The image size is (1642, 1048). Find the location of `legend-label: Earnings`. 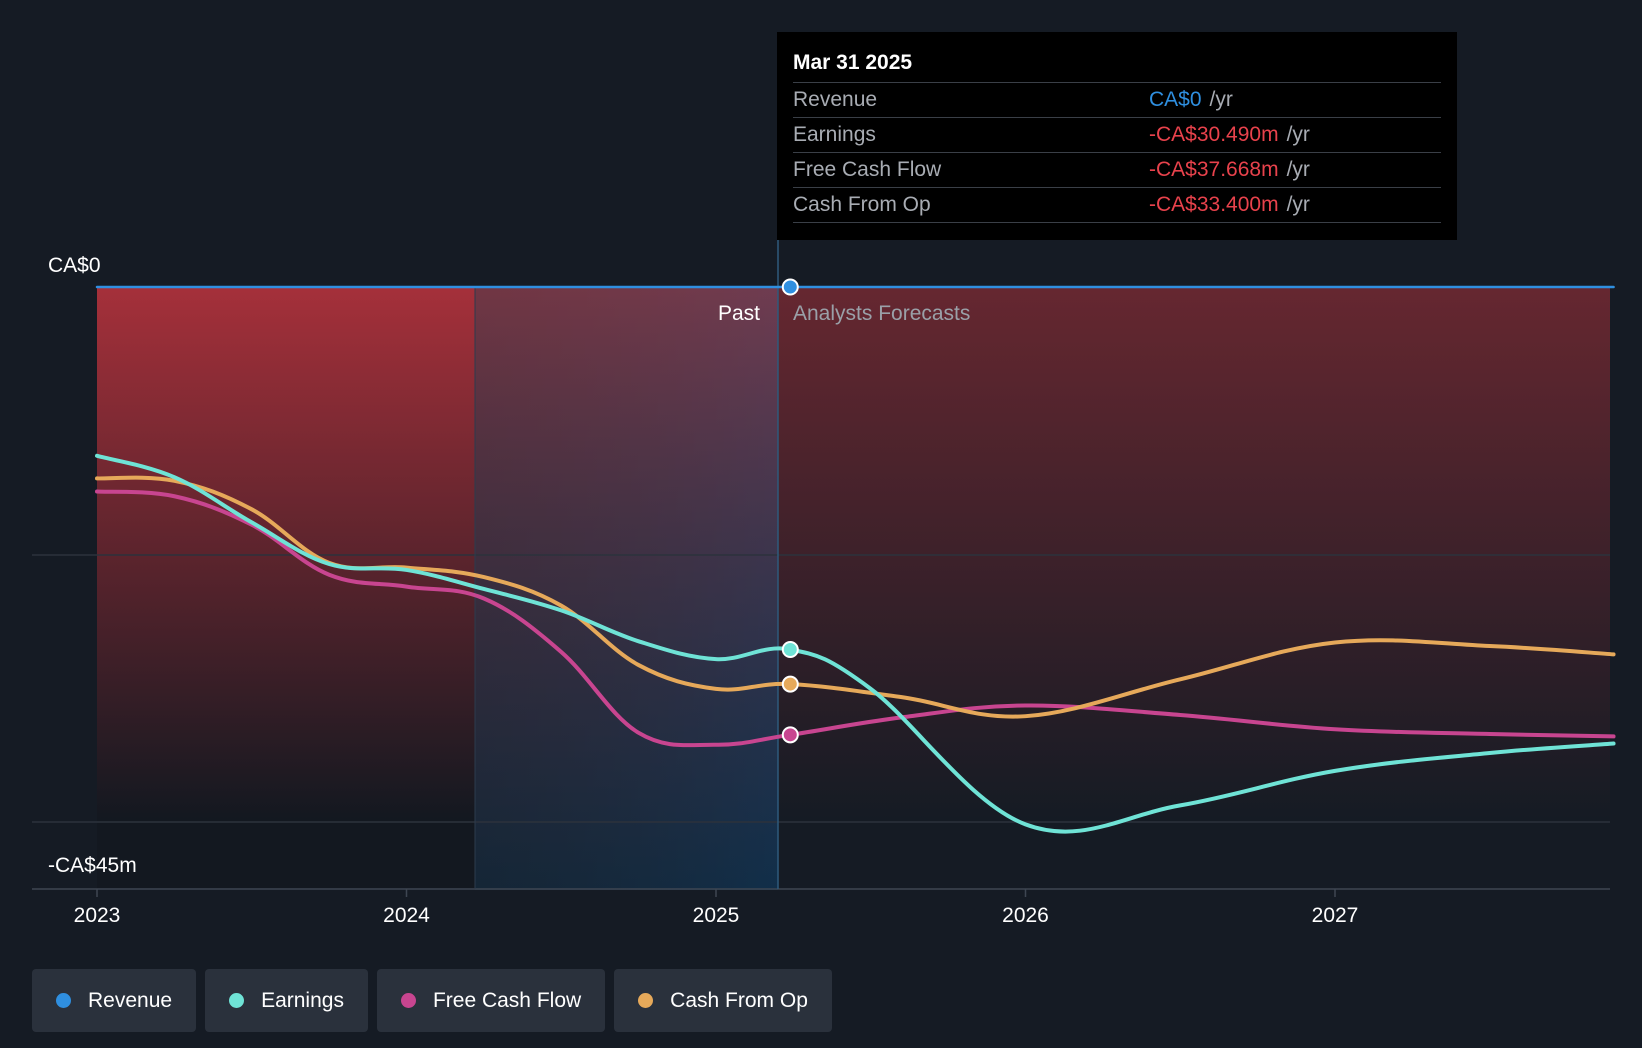

legend-label: Earnings is located at coordinates (302, 1000).